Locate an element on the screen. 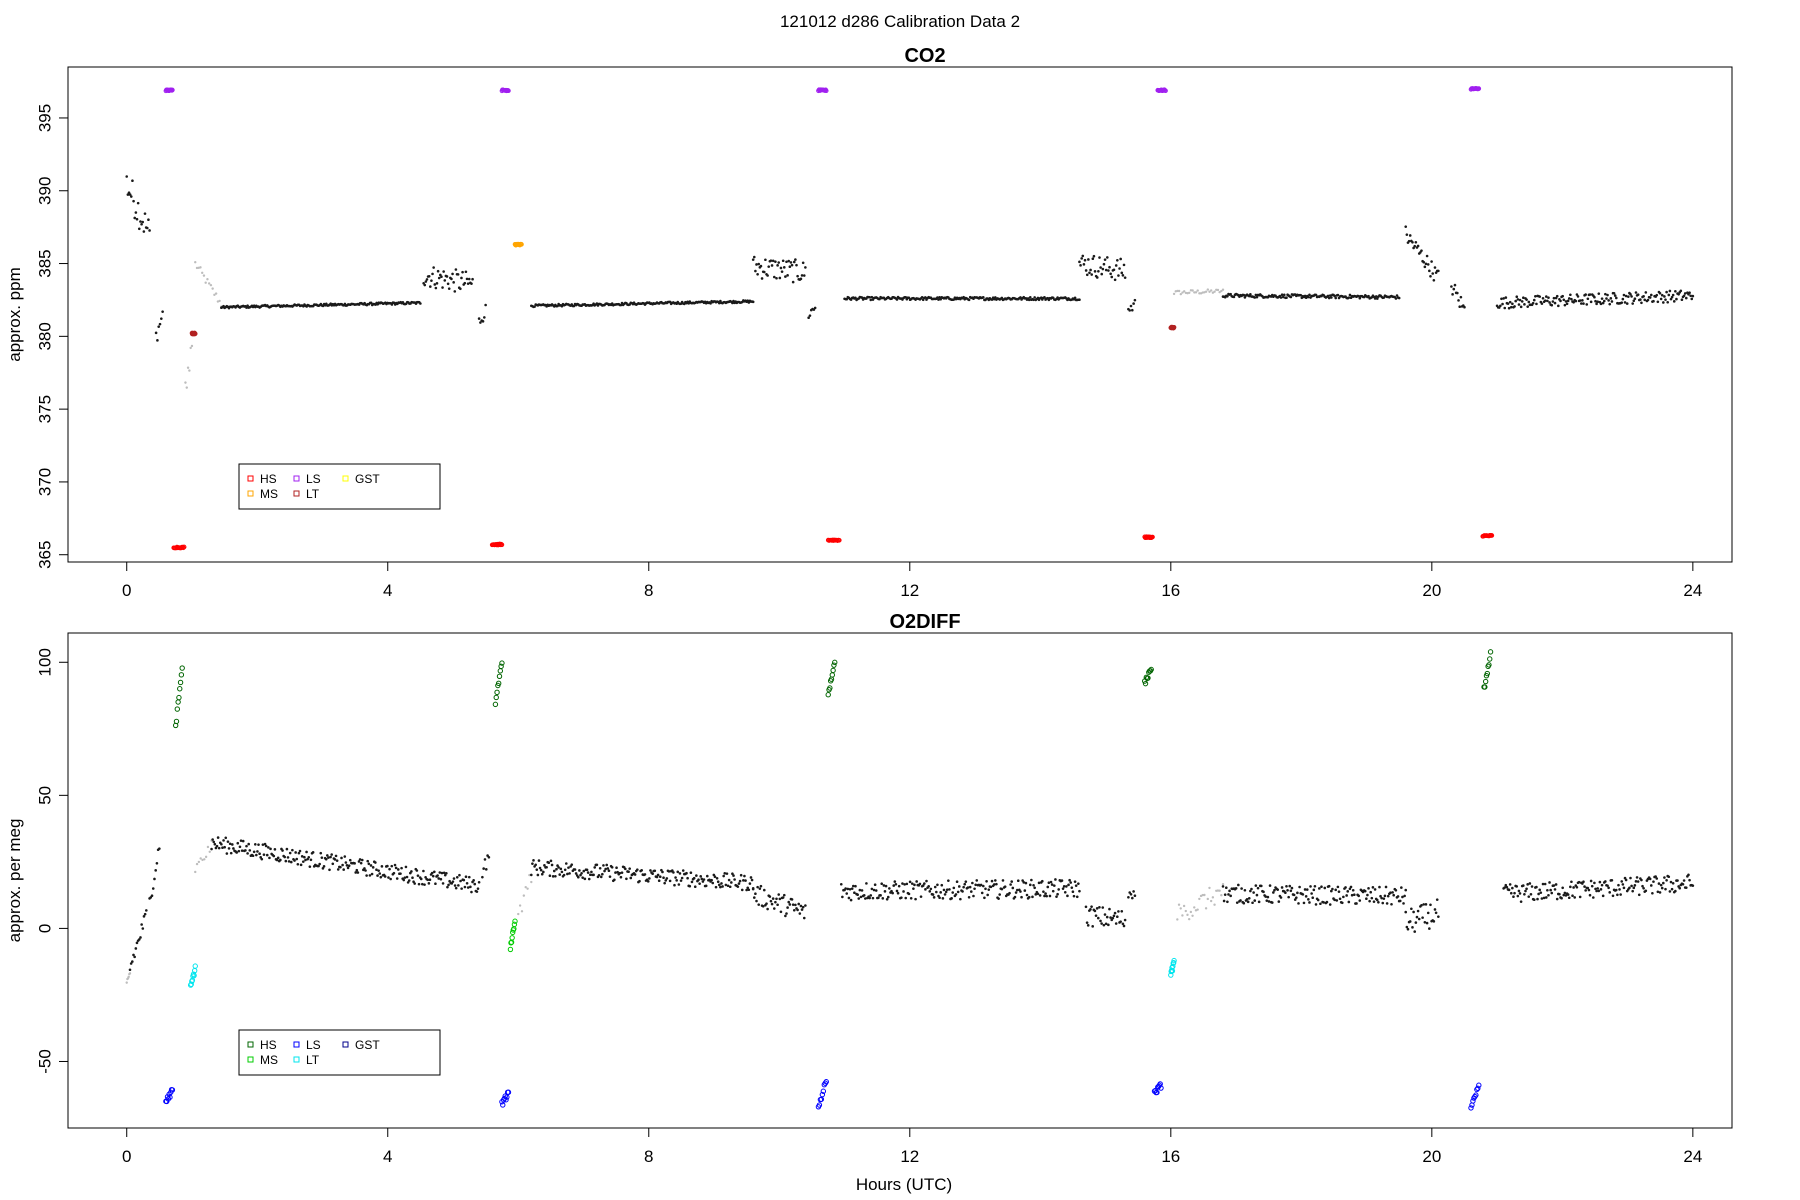 This screenshot has width=1800, height=1200. y-tick-label: 390 is located at coordinates (44, 191).